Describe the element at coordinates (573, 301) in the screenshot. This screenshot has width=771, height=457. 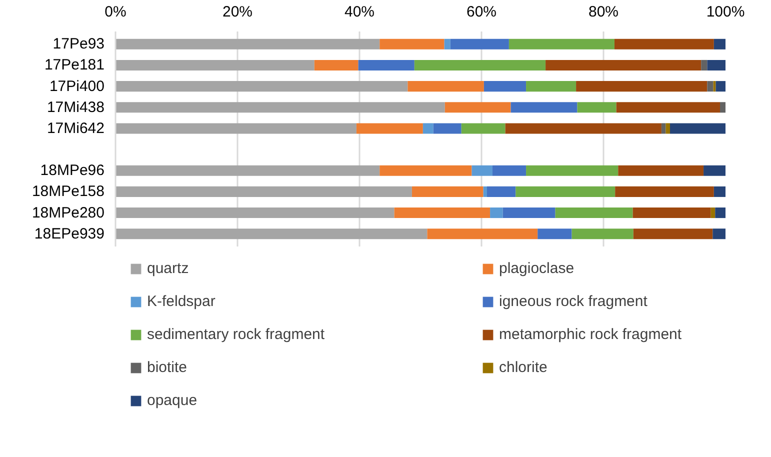
I see `legend-label: igneous rock fragment` at that location.